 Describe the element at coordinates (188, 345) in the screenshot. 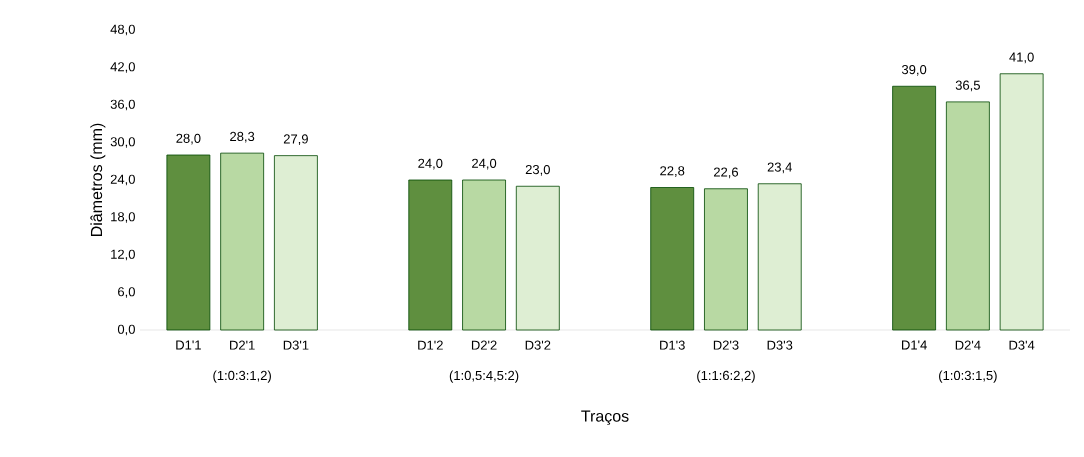

I see `x-tick-label: D1'1` at that location.